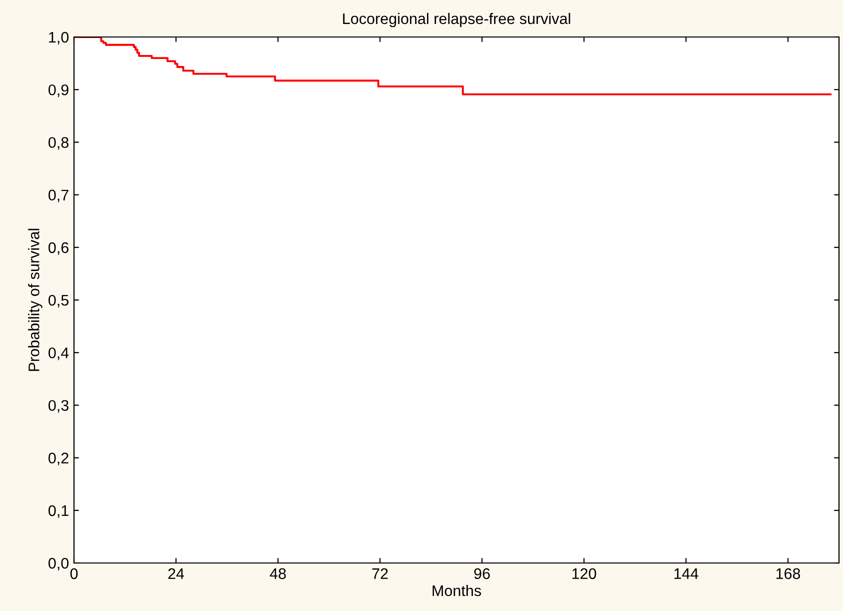  I want to click on y-tick-label: 0,5, so click(58, 301).